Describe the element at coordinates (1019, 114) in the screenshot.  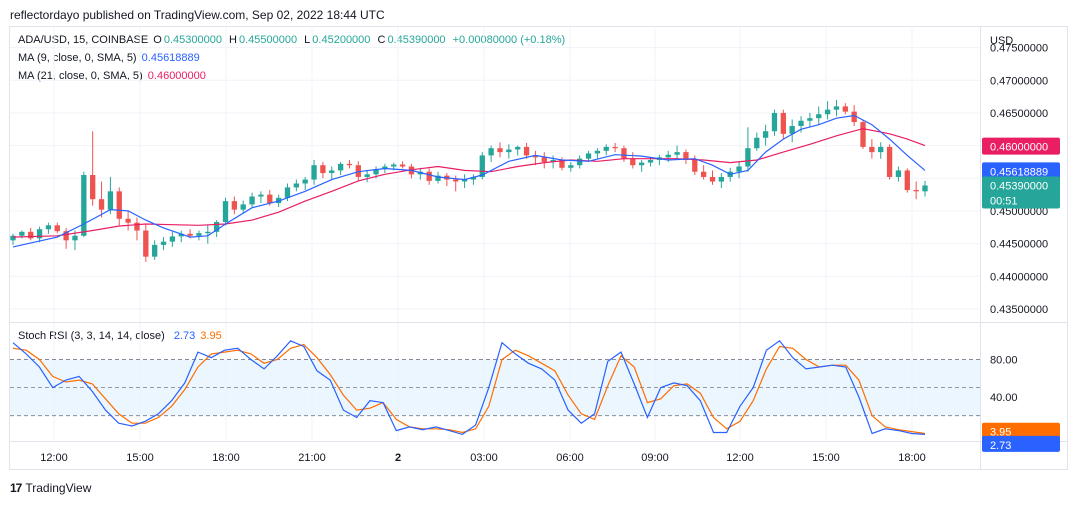
I see `price-tick-label: 0.46500000` at that location.